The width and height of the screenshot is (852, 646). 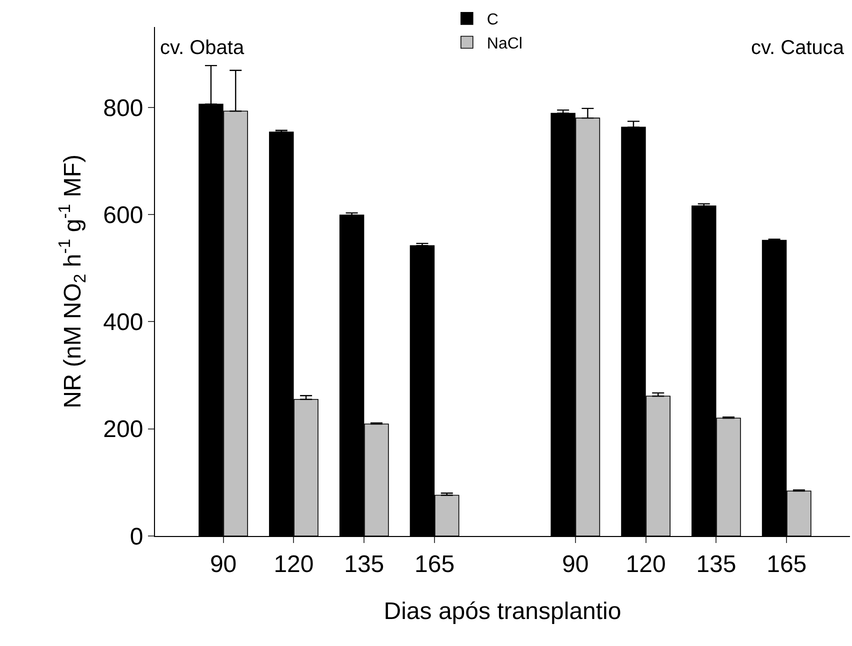 I want to click on annotation: cv. Obata, so click(x=202, y=48).